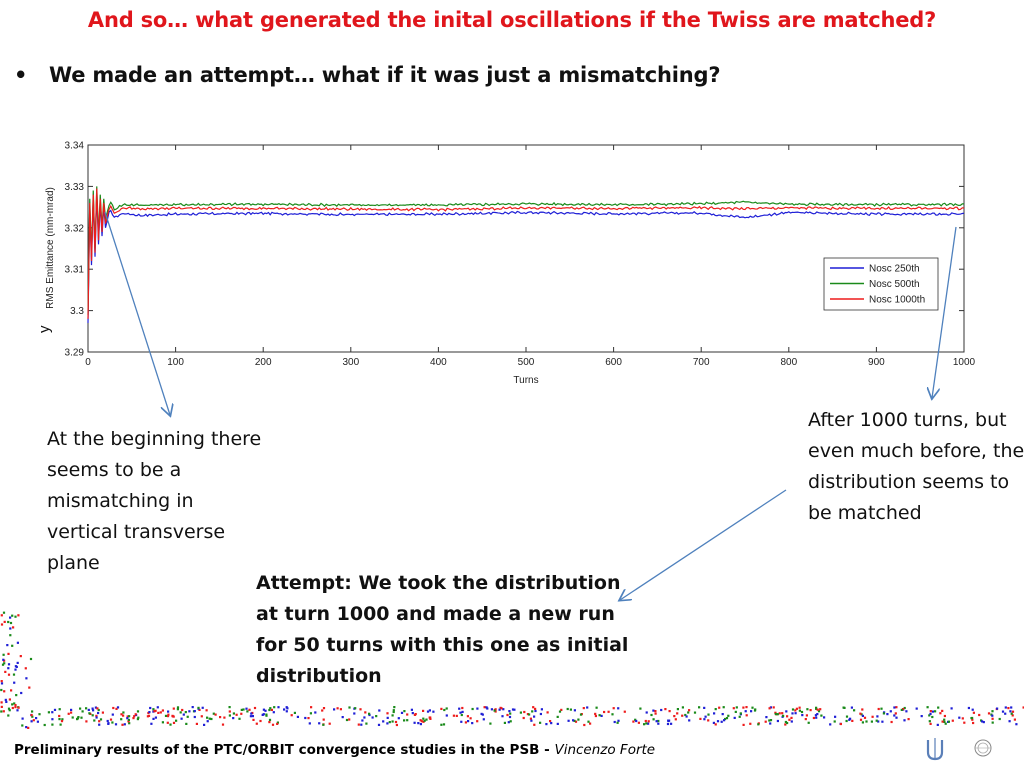 This screenshot has height=768, width=1024. I want to click on y-tick-label: 3.34, so click(75, 146).